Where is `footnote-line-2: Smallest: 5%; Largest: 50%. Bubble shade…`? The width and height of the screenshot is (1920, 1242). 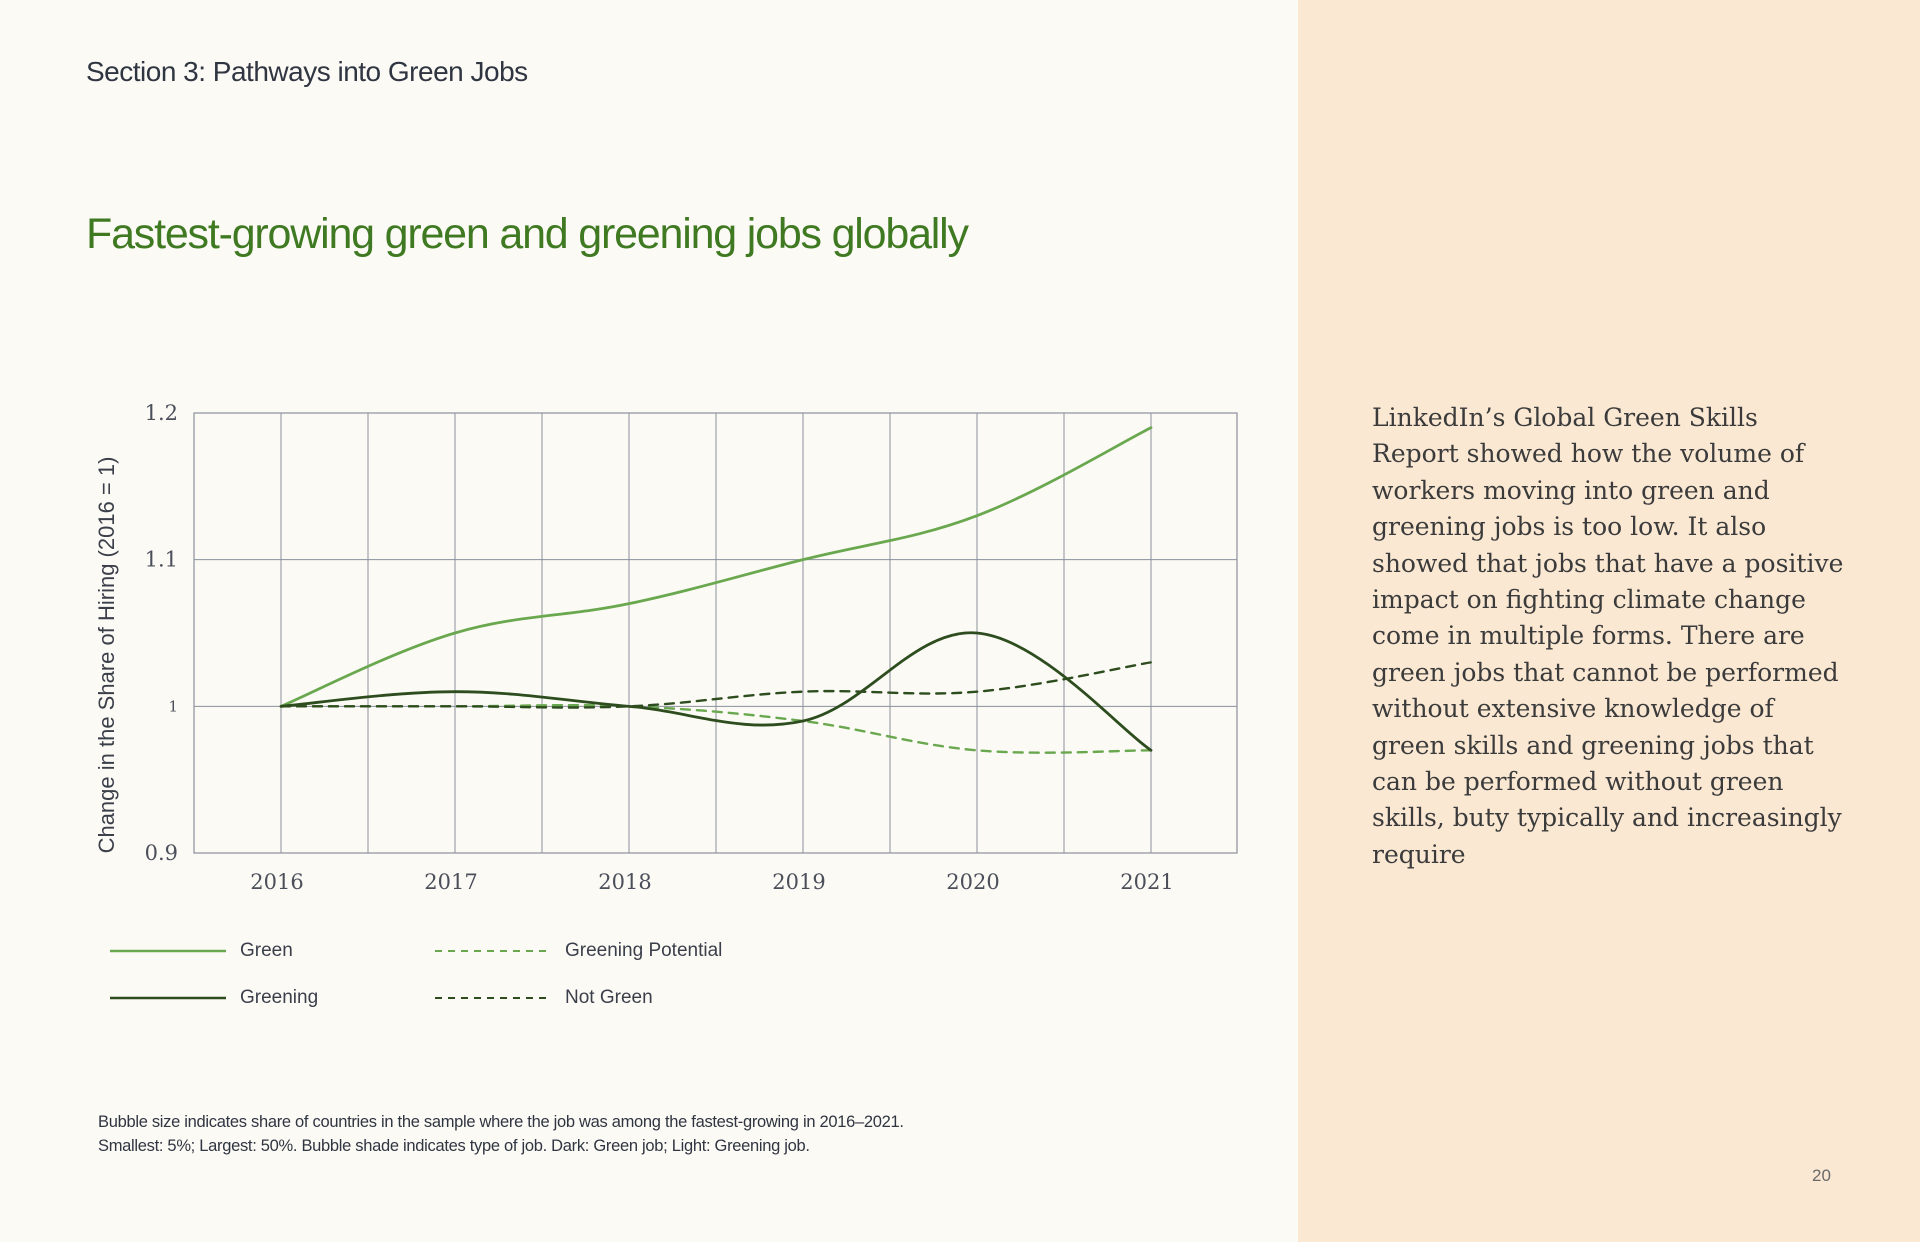
footnote-line-2: Smallest: 5%; Largest: 50%. Bubble shade… is located at coordinates (454, 1146).